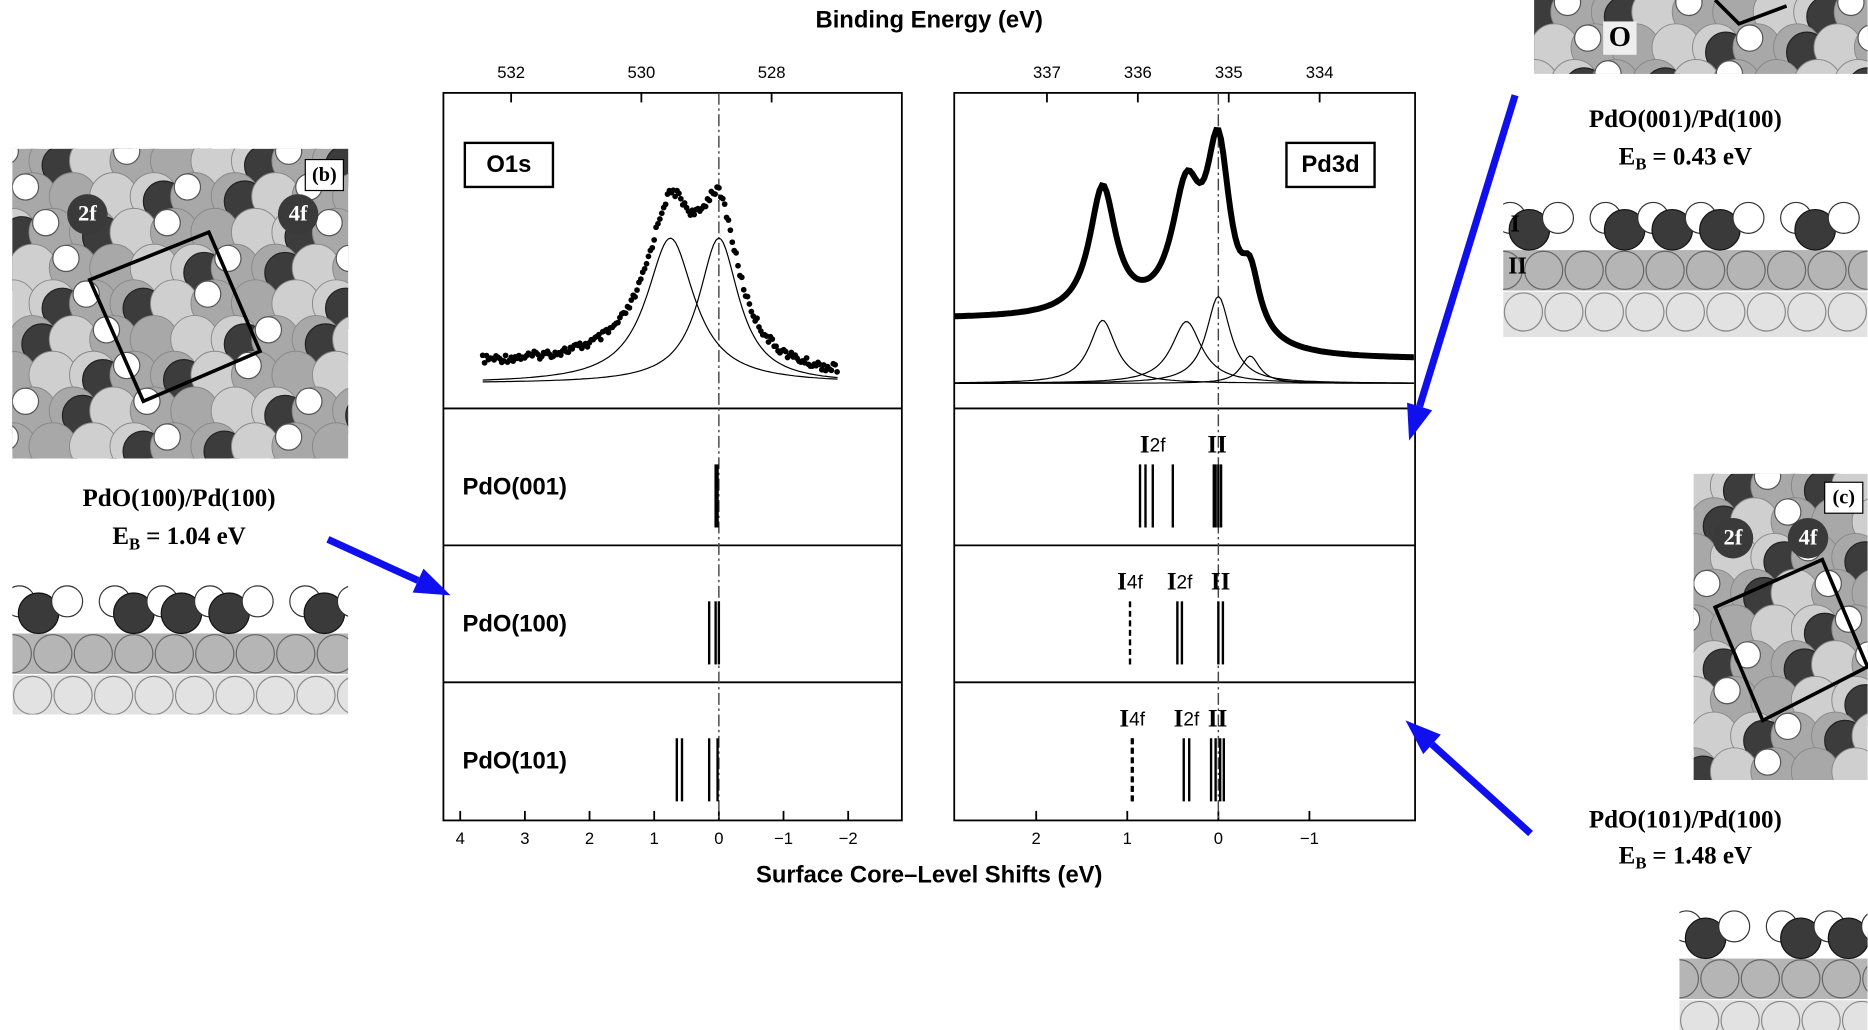 This screenshot has width=1868, height=1030. What do you see at coordinates (1702, 156) in the screenshot?
I see `energy-value: = 0.43 eV` at bounding box center [1702, 156].